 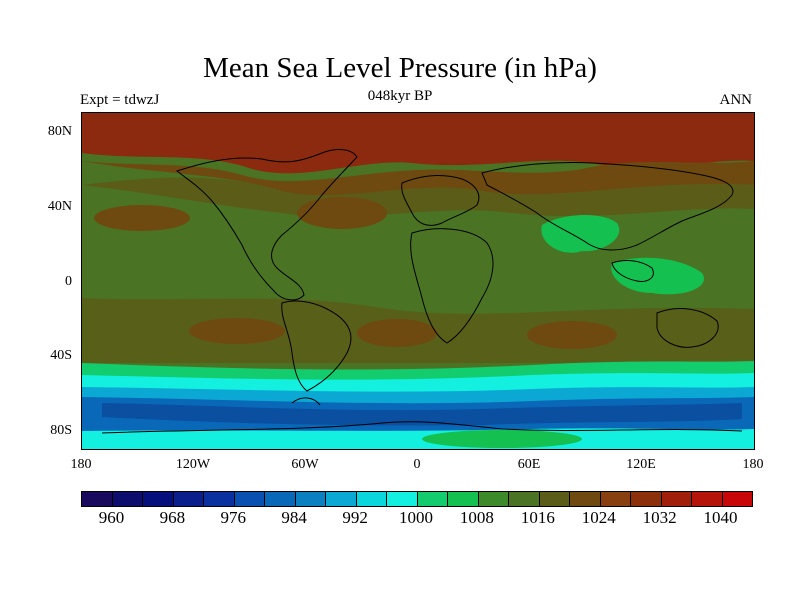 What do you see at coordinates (61, 430) in the screenshot?
I see `lat-tick: 80S` at bounding box center [61, 430].